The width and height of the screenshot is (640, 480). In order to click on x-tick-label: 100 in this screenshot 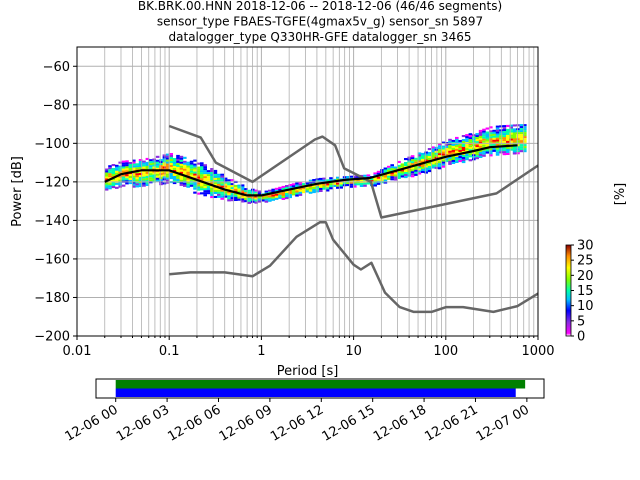, I will do `click(445, 351)`.